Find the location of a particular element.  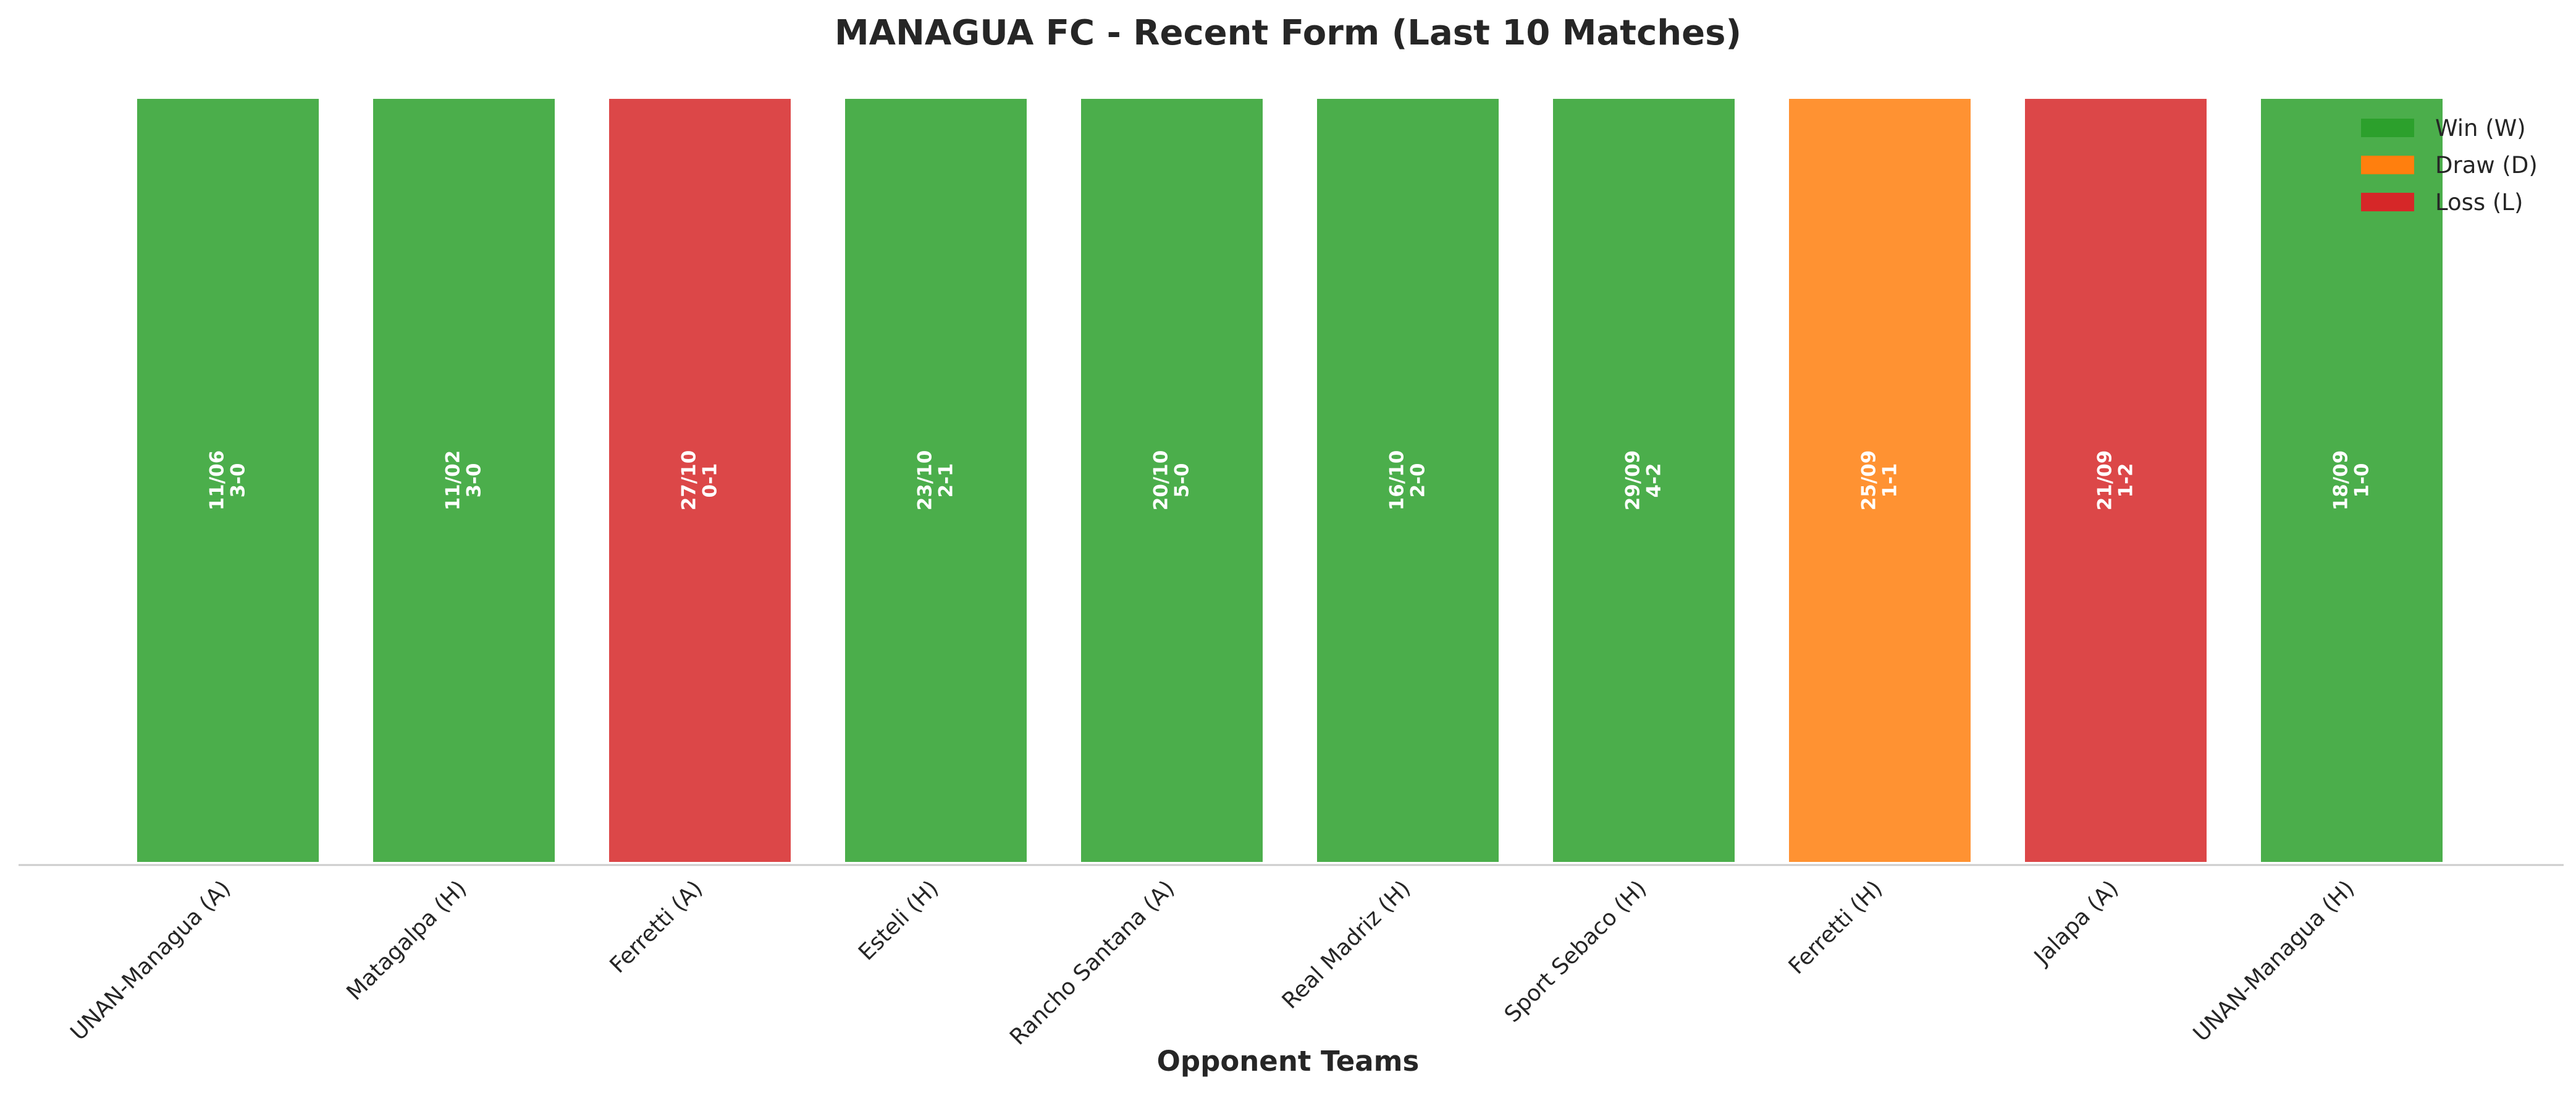

bar-score-6: 2-0 is located at coordinates (1418, 480).